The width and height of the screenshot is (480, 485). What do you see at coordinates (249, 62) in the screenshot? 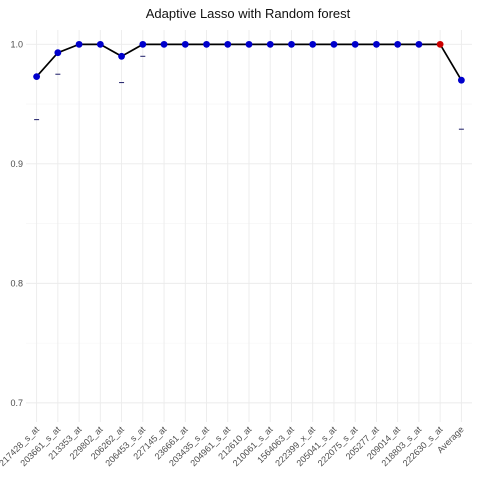
I see `data-points` at bounding box center [249, 62].